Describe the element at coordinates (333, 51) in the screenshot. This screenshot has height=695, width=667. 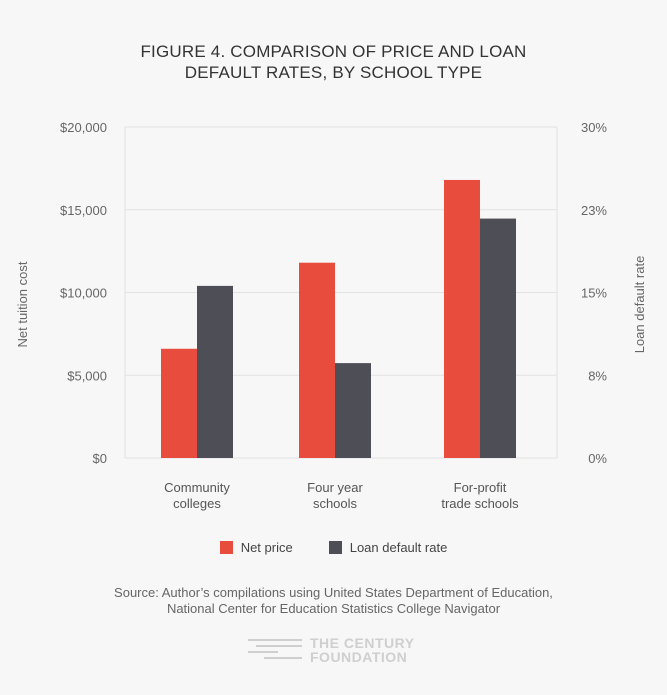
I see `chart-title-line-1: FIGURE 4. COMPARISON OF PRICE AND LOAN` at that location.